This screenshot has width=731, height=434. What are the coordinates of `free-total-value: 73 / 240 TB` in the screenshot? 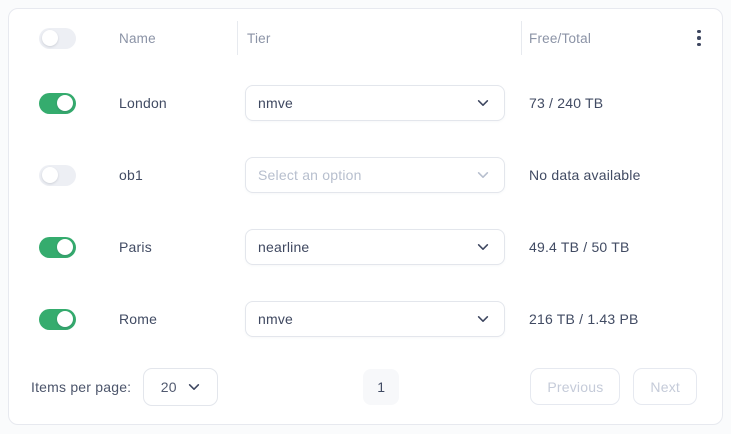 It's located at (566, 103).